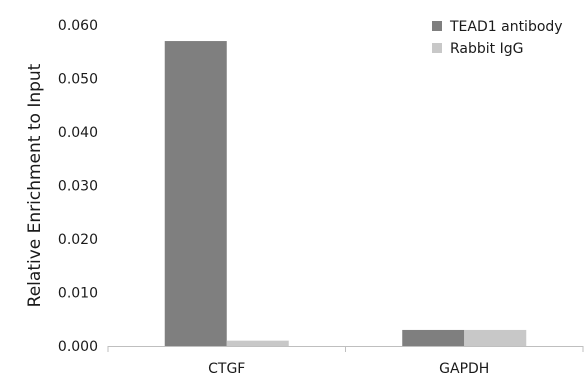 This screenshot has width=584, height=381. What do you see at coordinates (78, 133) in the screenshot?
I see `y-tick-label: 0.040` at bounding box center [78, 133].